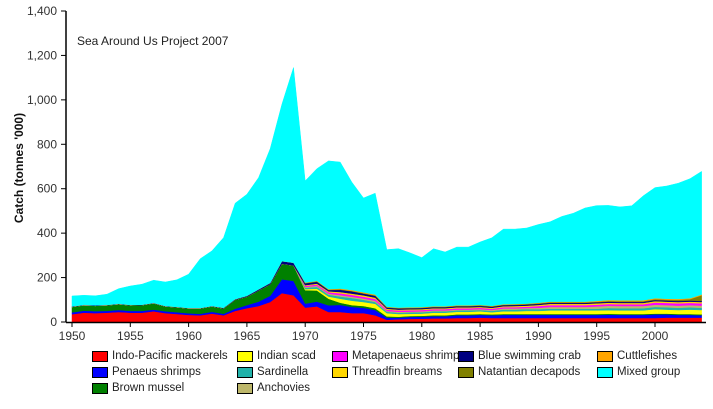 This screenshot has width=713, height=409. I want to click on x-tick-label: 1970, so click(305, 336).